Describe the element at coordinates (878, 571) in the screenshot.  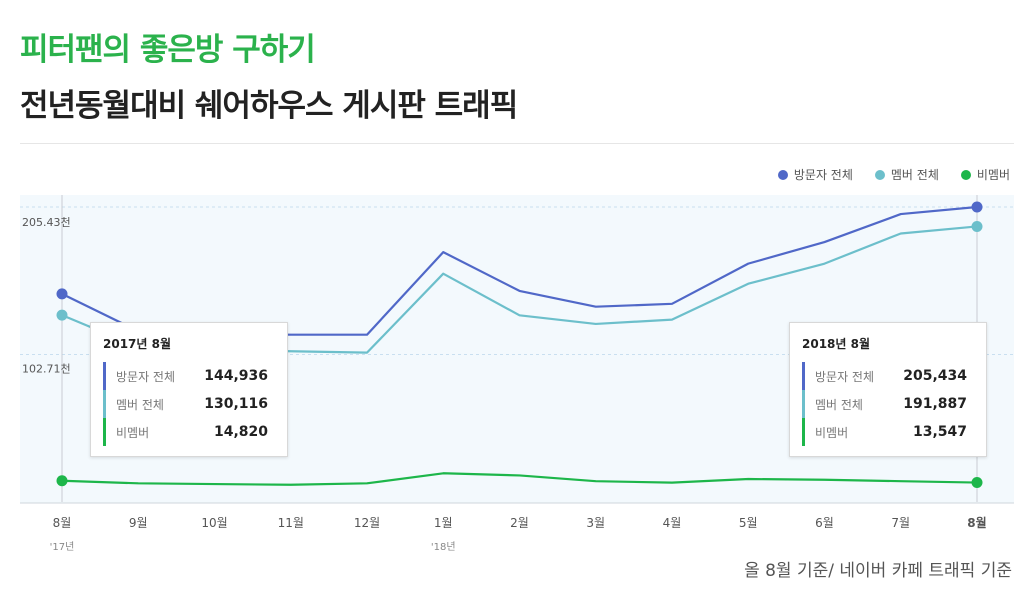
I see `source-footnote: 올 8월 기준/ 네이버 카페 트래픽 기준` at that location.